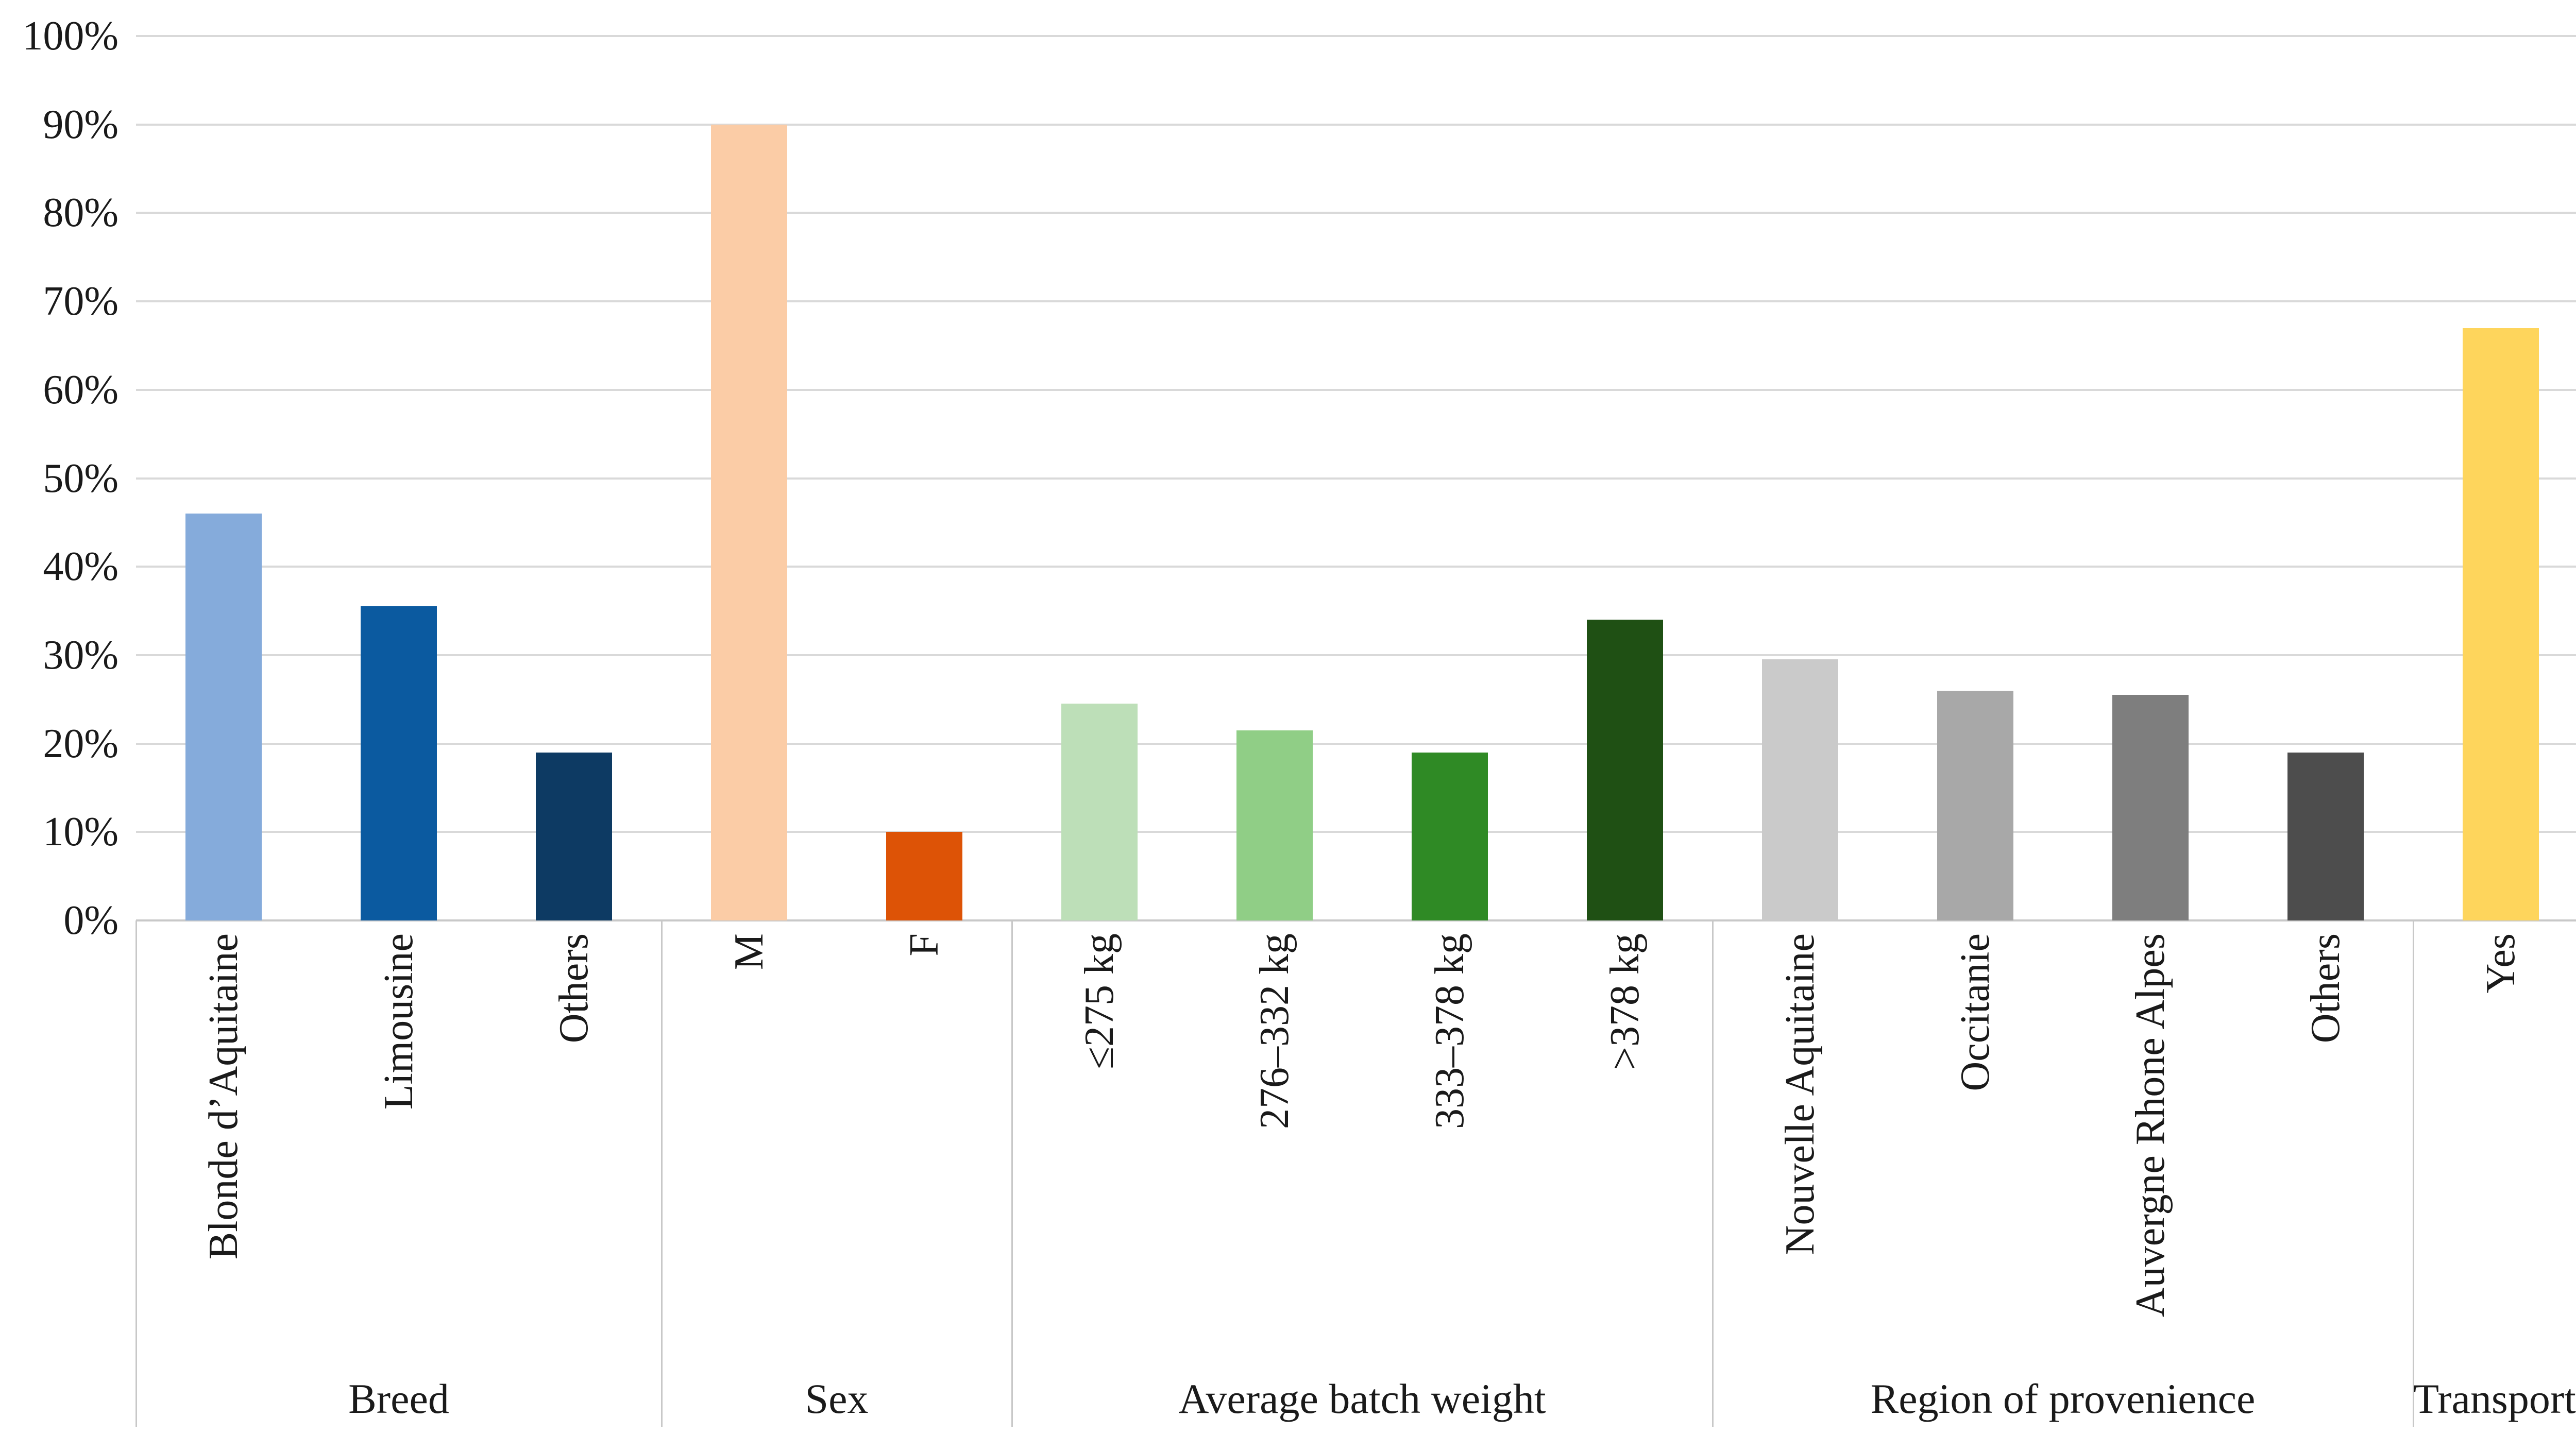 This screenshot has width=2576, height=1451. Describe the element at coordinates (80, 478) in the screenshot. I see `y-tick-label-50: 50%` at that location.